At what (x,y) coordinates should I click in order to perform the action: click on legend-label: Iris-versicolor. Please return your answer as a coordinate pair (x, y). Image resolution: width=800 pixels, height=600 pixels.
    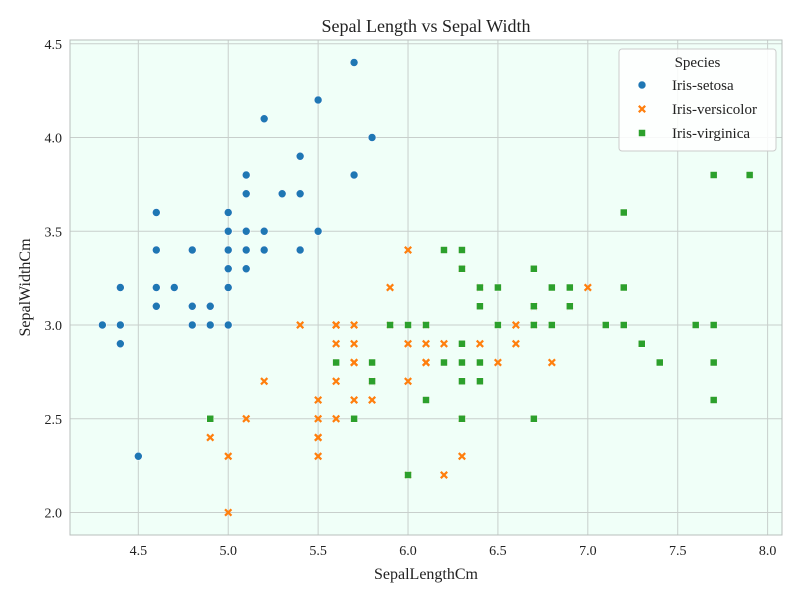
    Looking at the image, I should click on (714, 110).